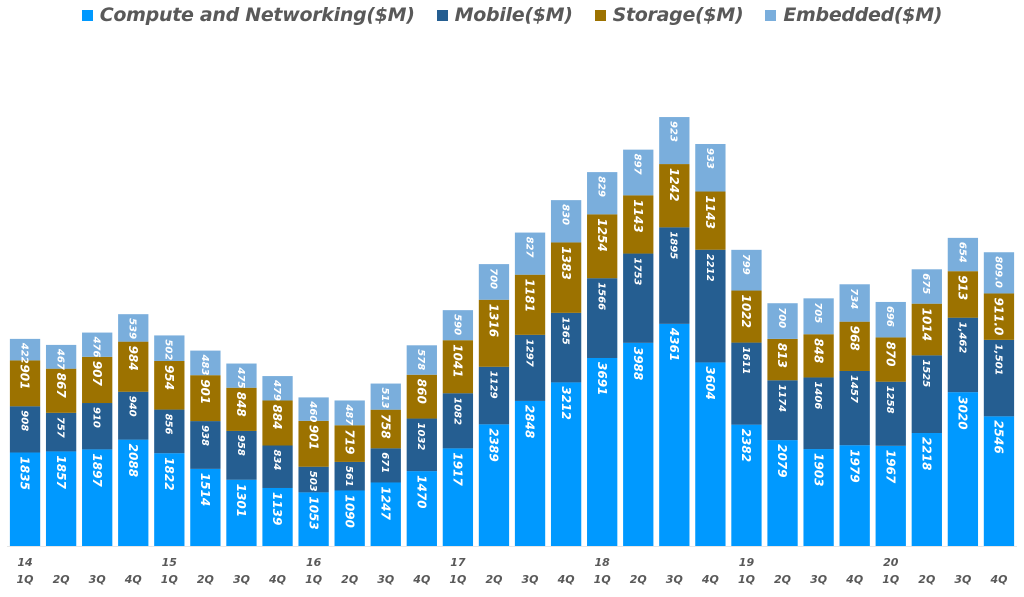 Image resolution: width=1024 pixels, height=597 pixels. What do you see at coordinates (494, 444) in the screenshot?
I see `data-label: 2389` at bounding box center [494, 444].